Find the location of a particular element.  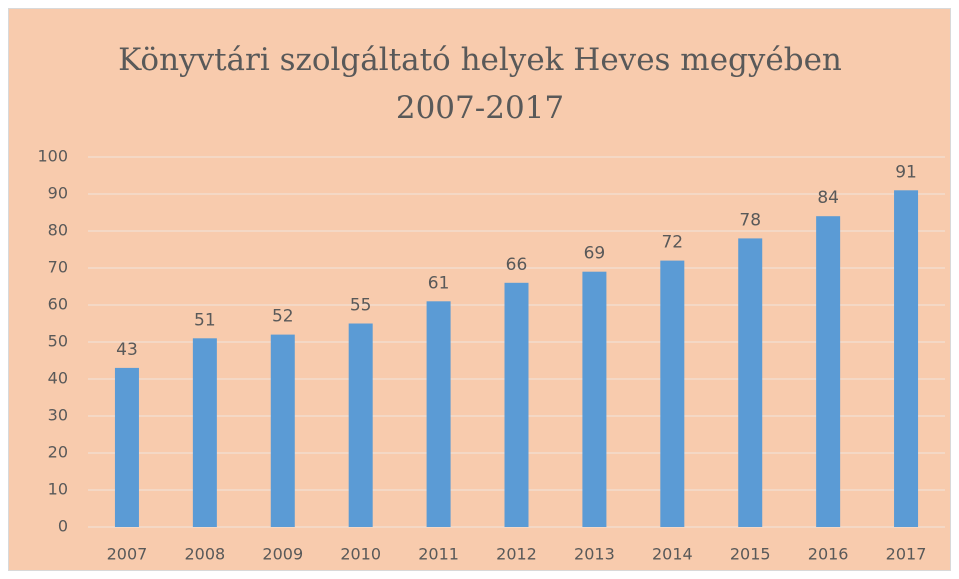

y-tick-label: 50 is located at coordinates (58, 341).